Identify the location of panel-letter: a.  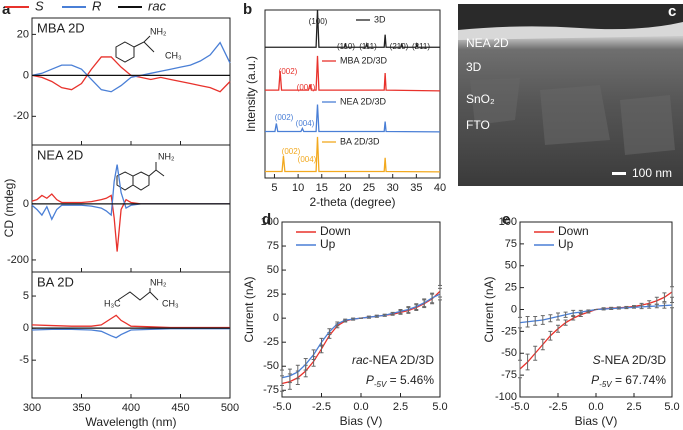
(6, 9).